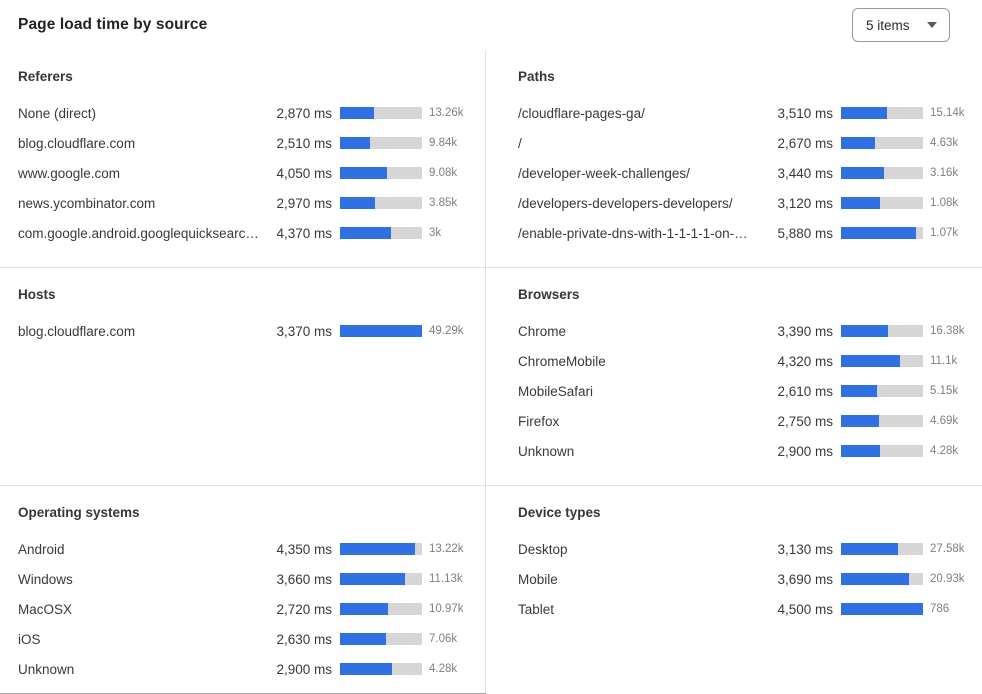 The height and width of the screenshot is (694, 982). I want to click on row-load-time: 2,720 ms, so click(304, 609).